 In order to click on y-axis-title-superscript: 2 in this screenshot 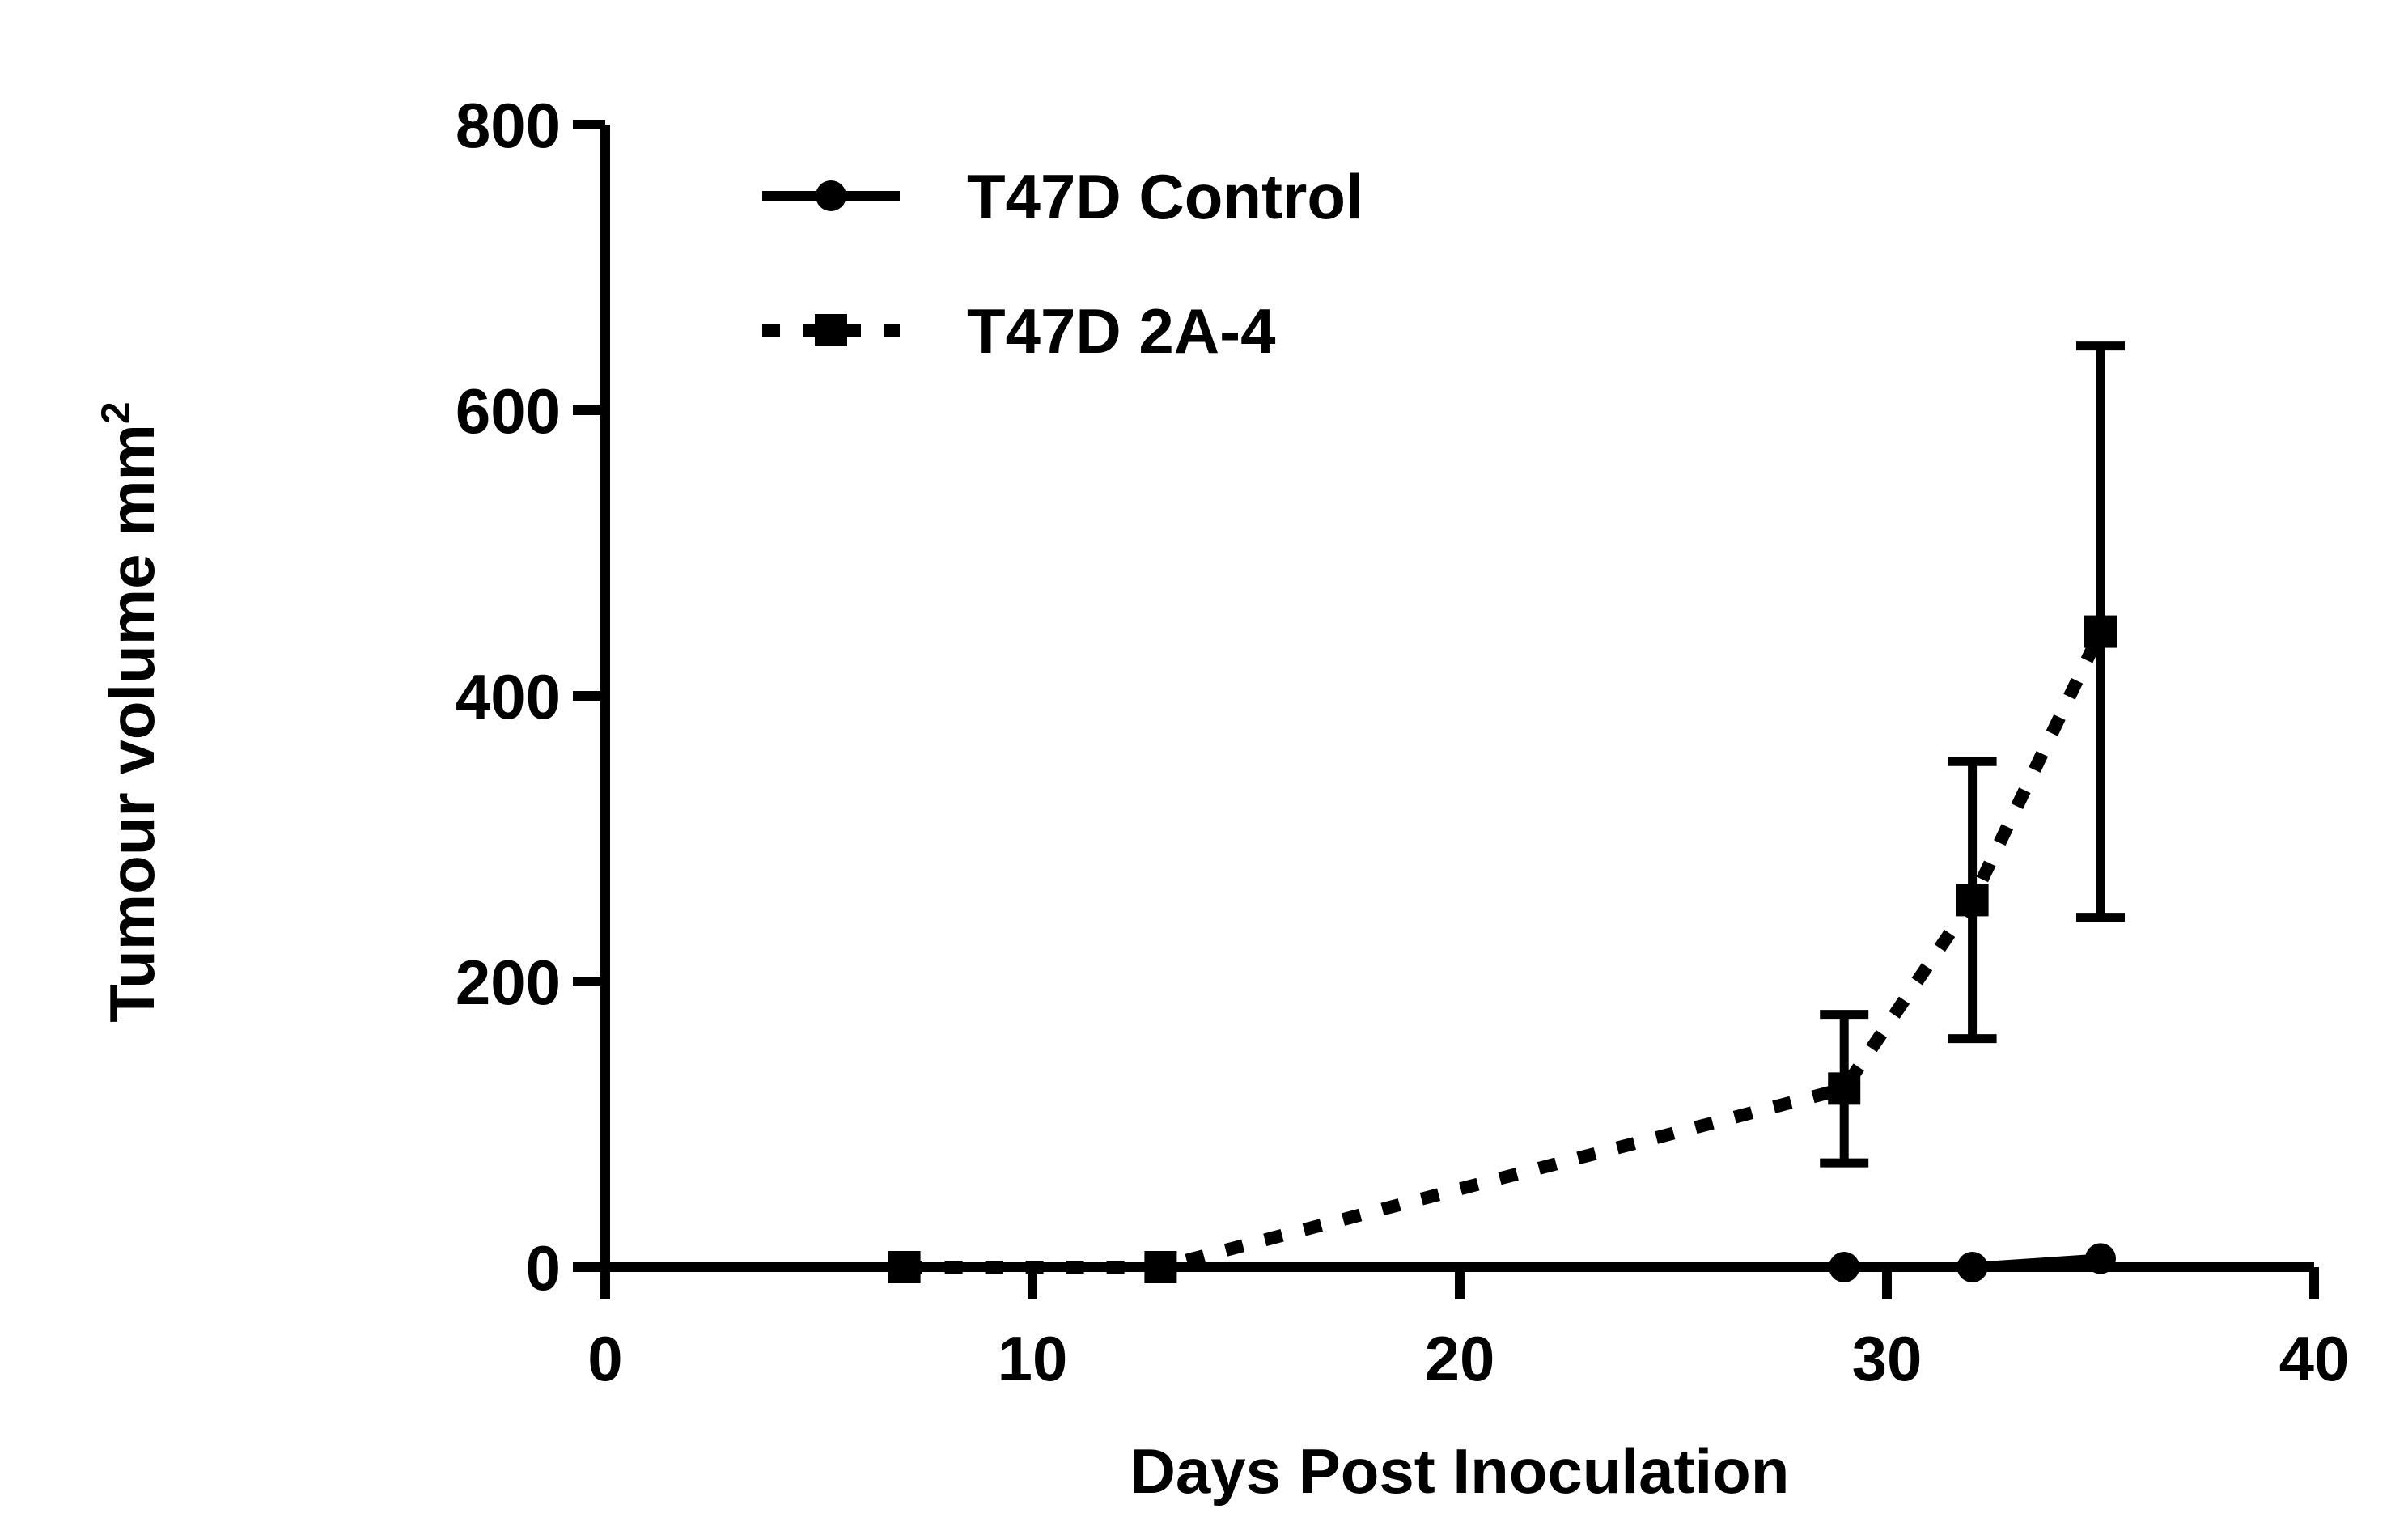, I will do `click(115, 413)`.